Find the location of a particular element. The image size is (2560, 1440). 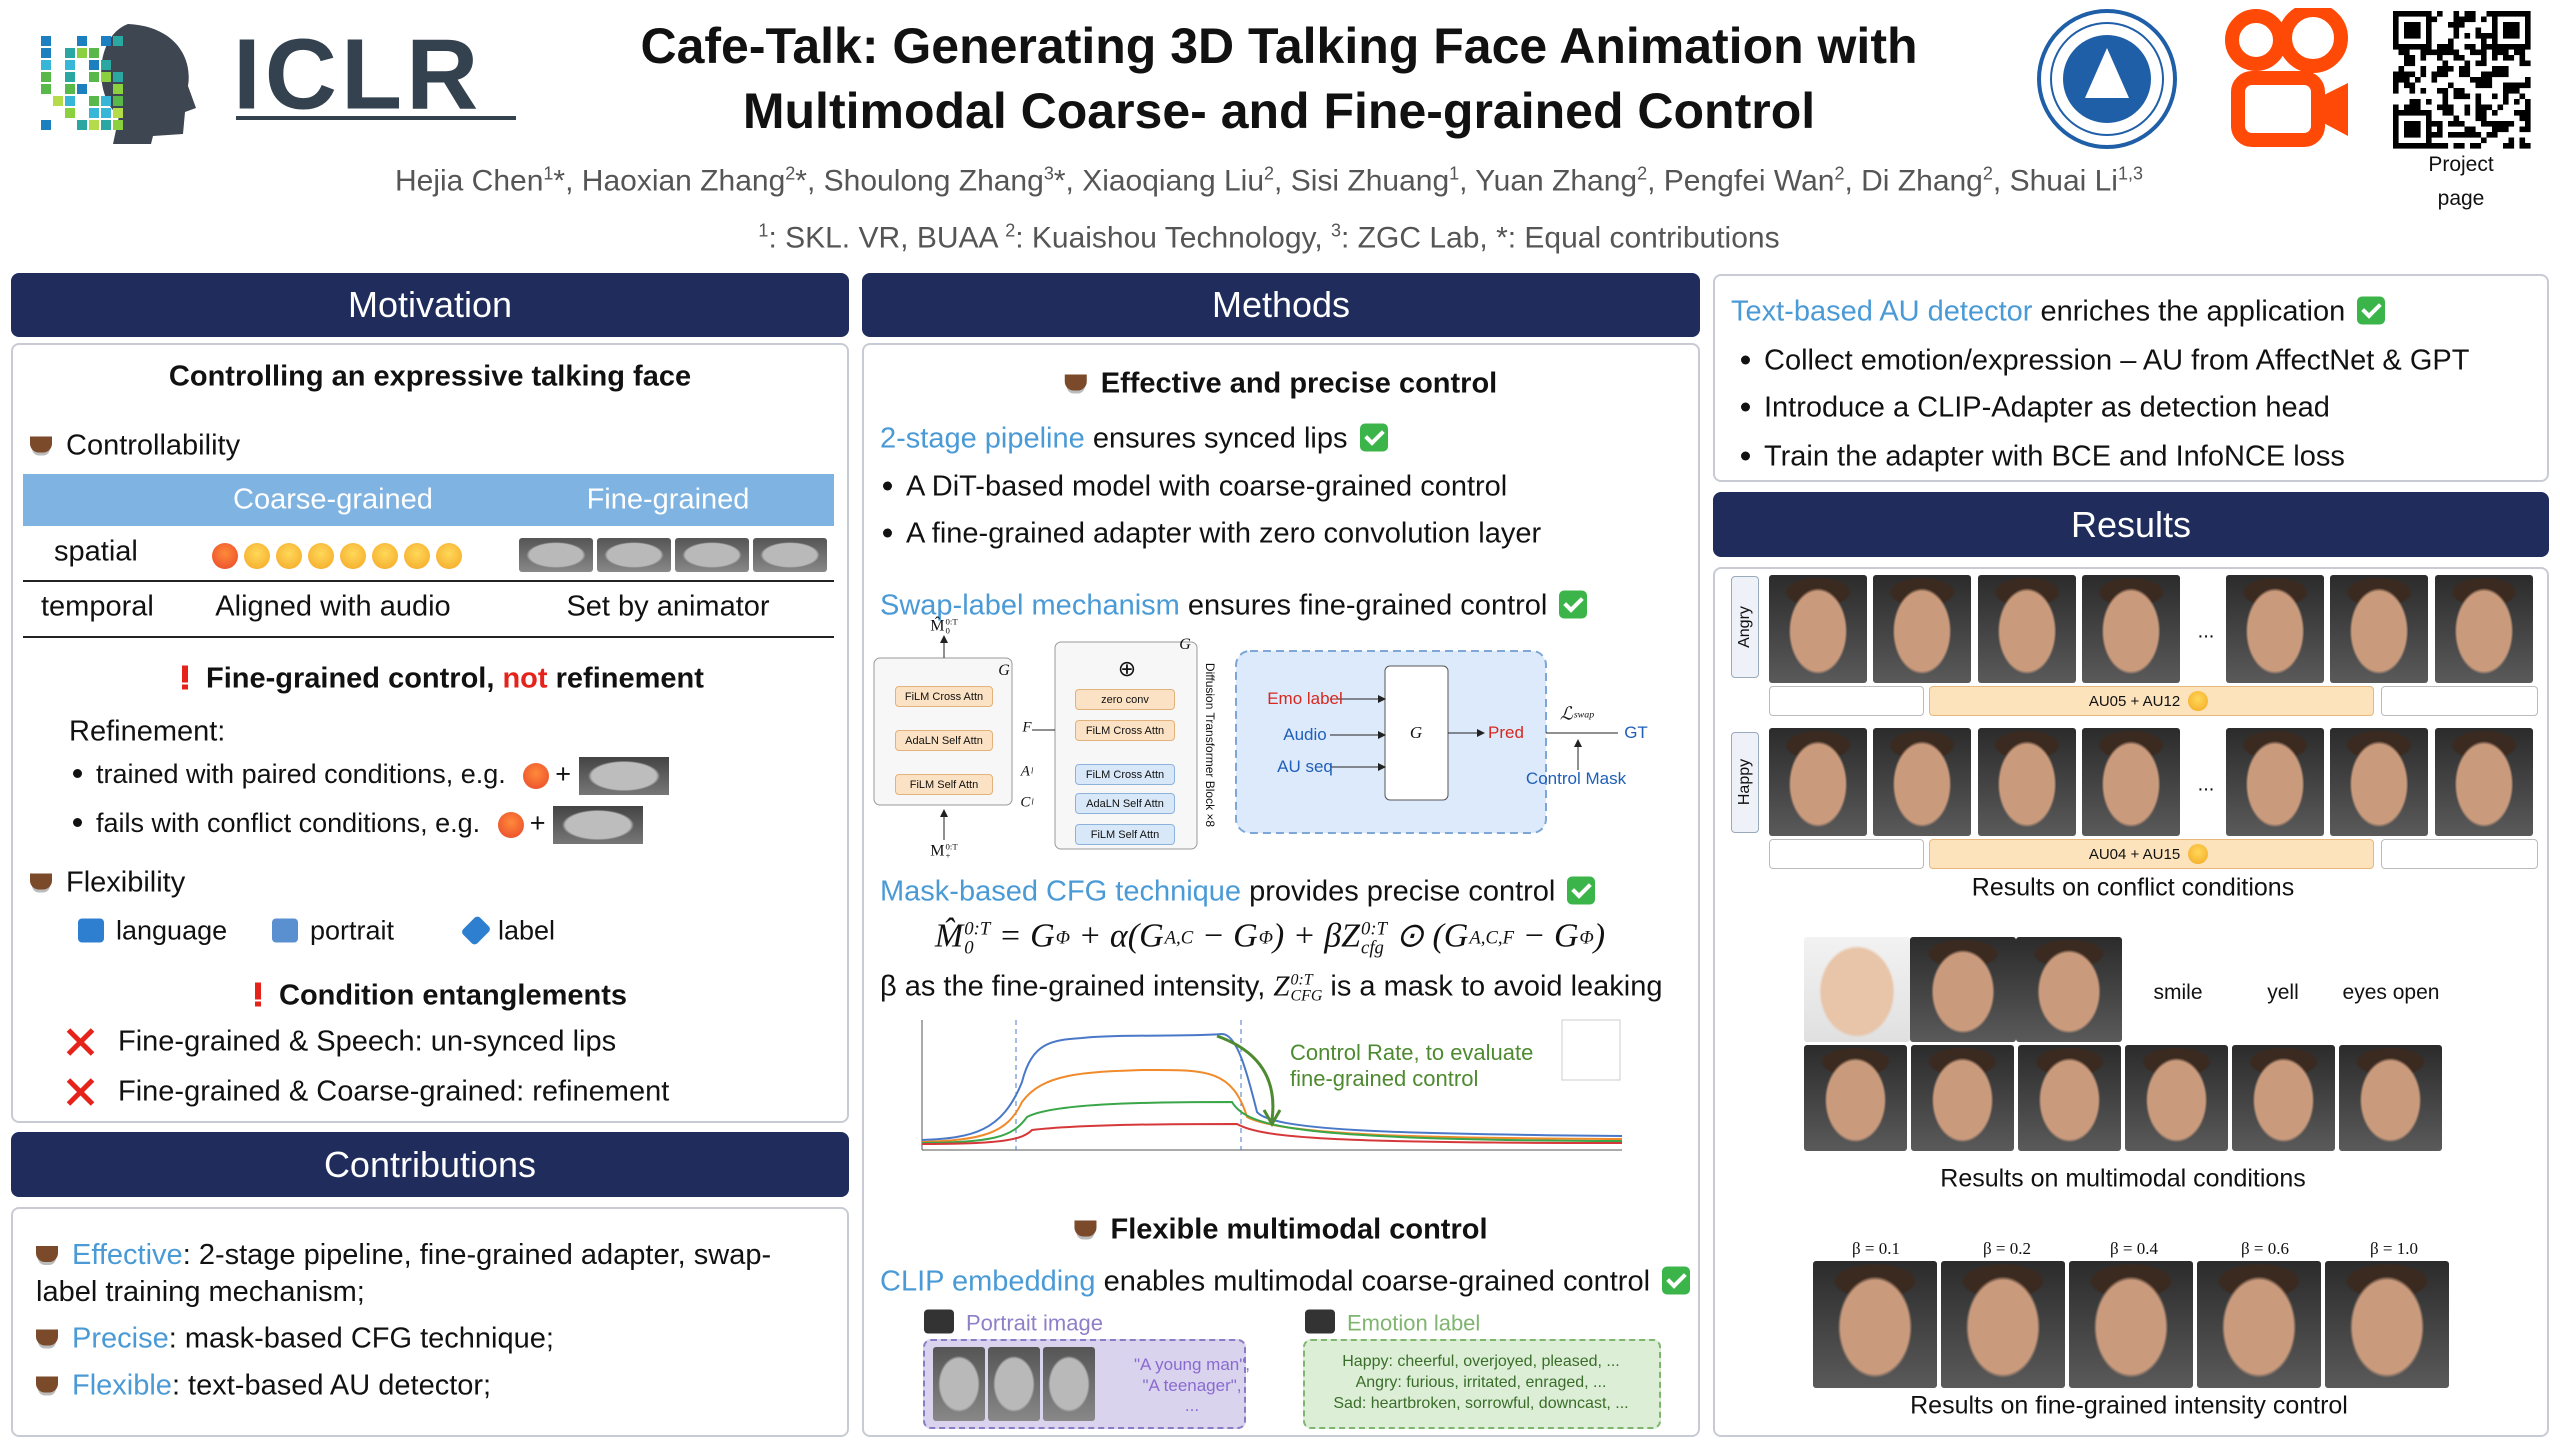

table-row-label: spatial is located at coordinates (96, 551).